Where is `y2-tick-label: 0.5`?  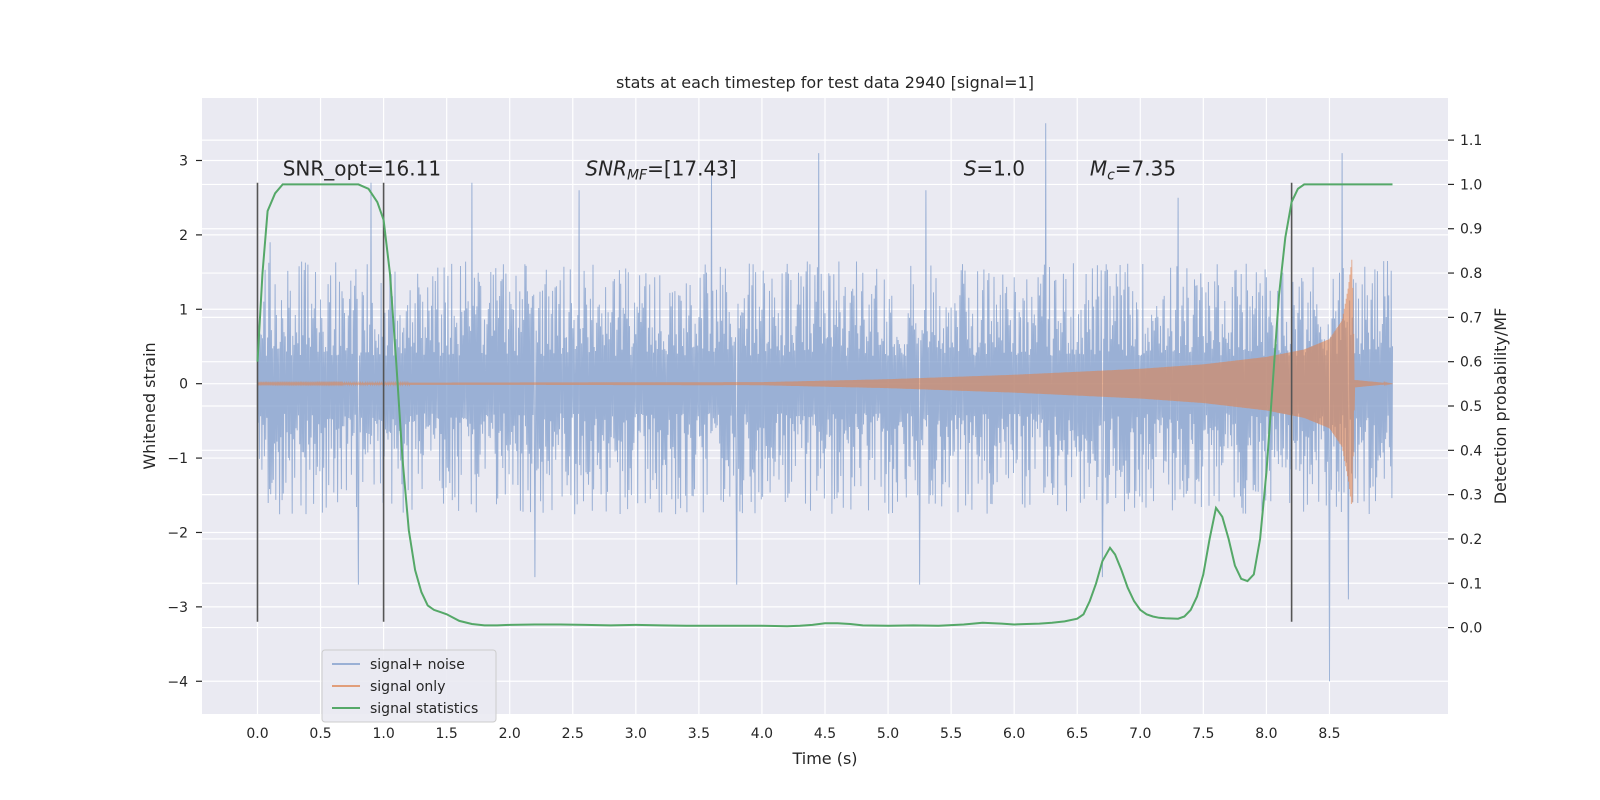 y2-tick-label: 0.5 is located at coordinates (1471, 407).